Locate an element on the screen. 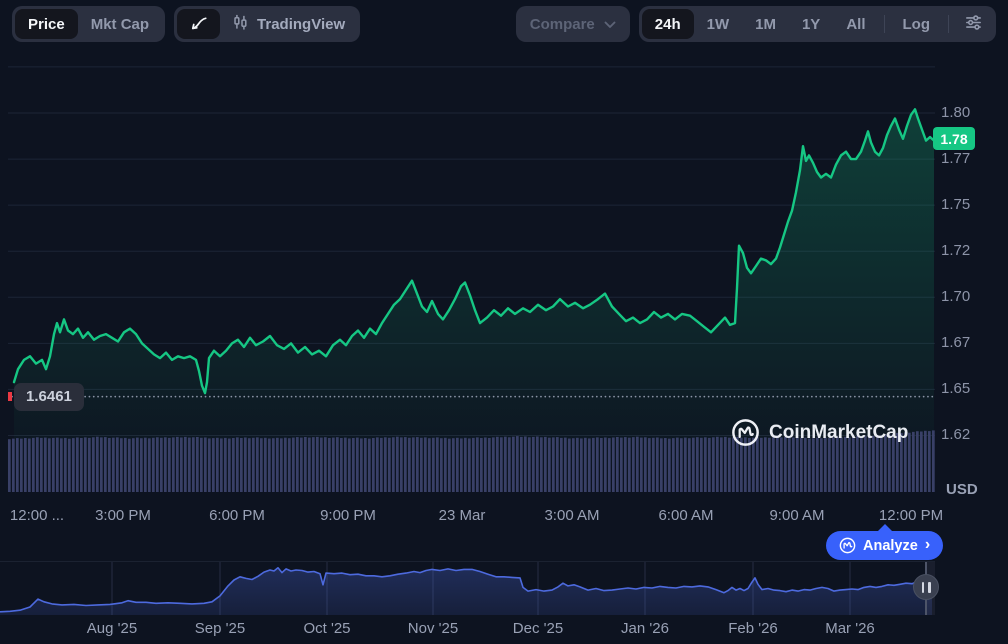 The width and height of the screenshot is (1008, 644). price-tick-label: 1.67 is located at coordinates (956, 343).